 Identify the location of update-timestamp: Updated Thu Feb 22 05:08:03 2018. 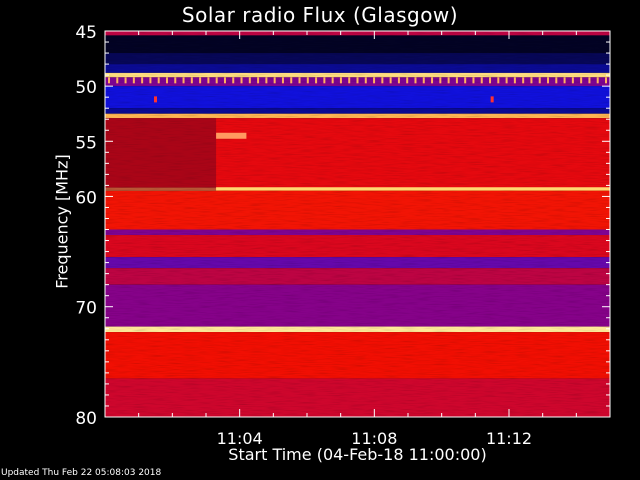
(81, 473).